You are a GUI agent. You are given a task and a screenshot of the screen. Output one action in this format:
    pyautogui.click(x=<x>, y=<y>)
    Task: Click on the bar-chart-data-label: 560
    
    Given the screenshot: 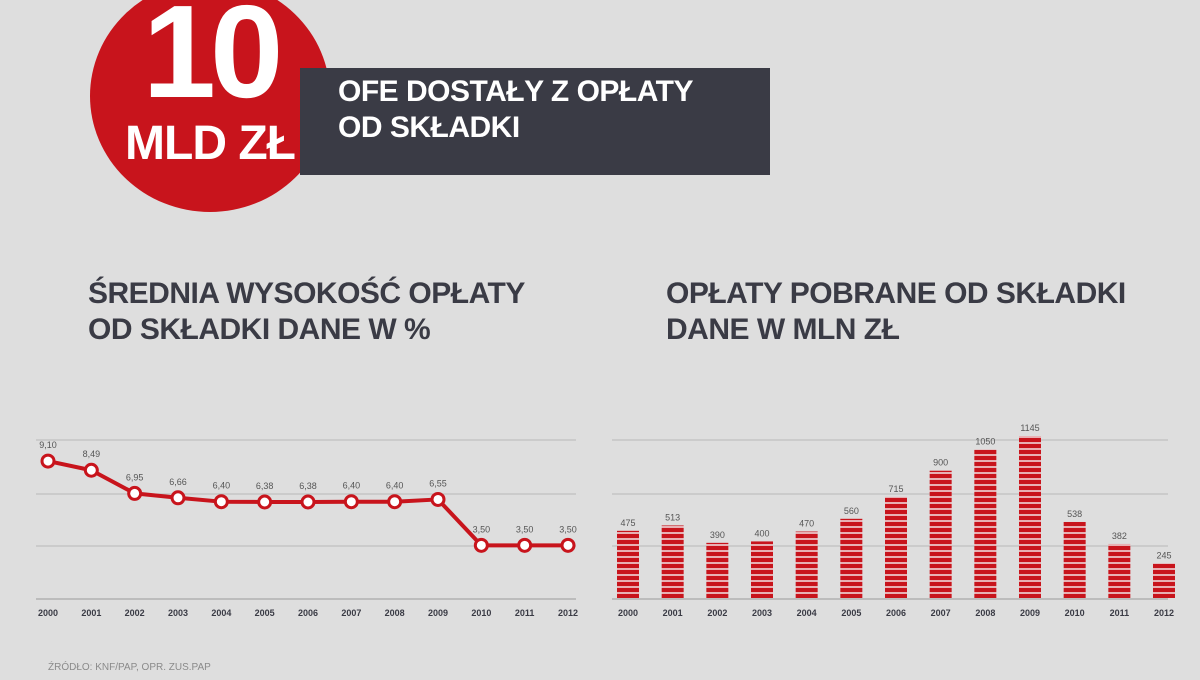 What is the action you would take?
    pyautogui.click(x=851, y=511)
    